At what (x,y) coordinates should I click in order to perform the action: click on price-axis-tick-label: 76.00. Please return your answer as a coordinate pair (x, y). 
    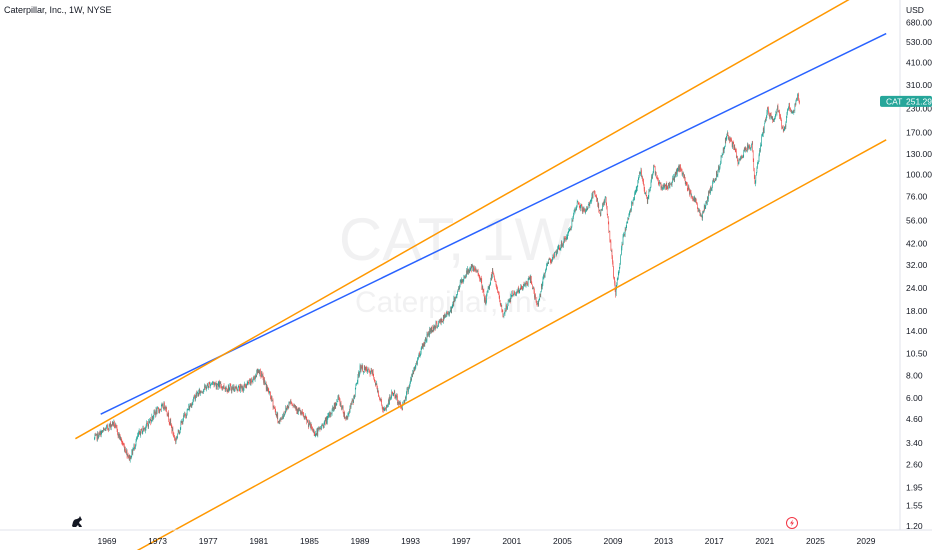
    Looking at the image, I should click on (917, 196).